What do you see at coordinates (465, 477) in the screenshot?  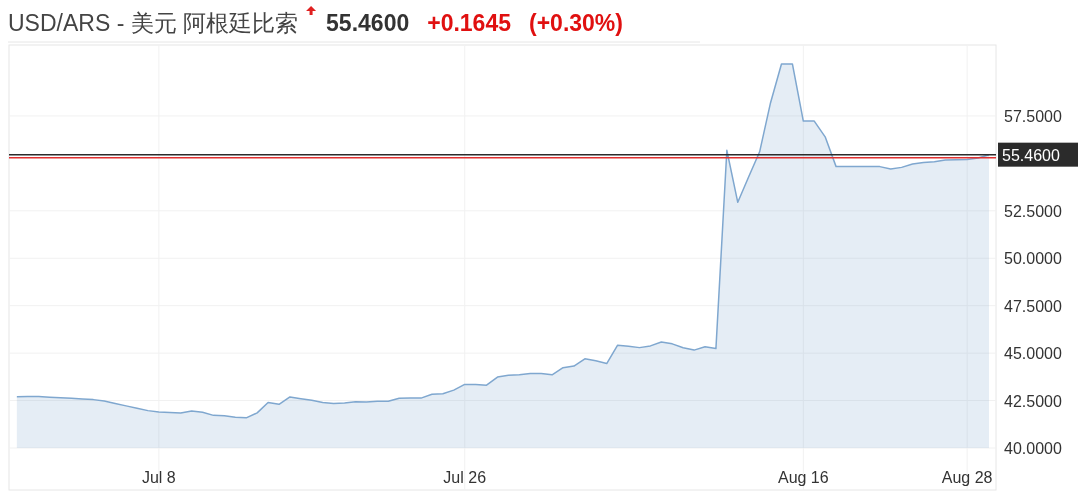 I see `x-tick-label: Jul 26` at bounding box center [465, 477].